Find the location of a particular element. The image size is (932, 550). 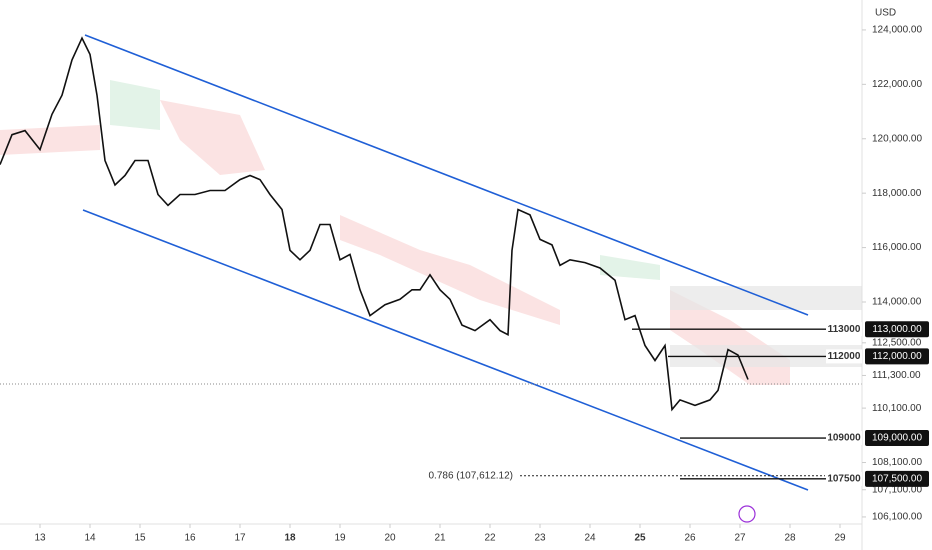

x-tick-label: 14 is located at coordinates (90, 538).